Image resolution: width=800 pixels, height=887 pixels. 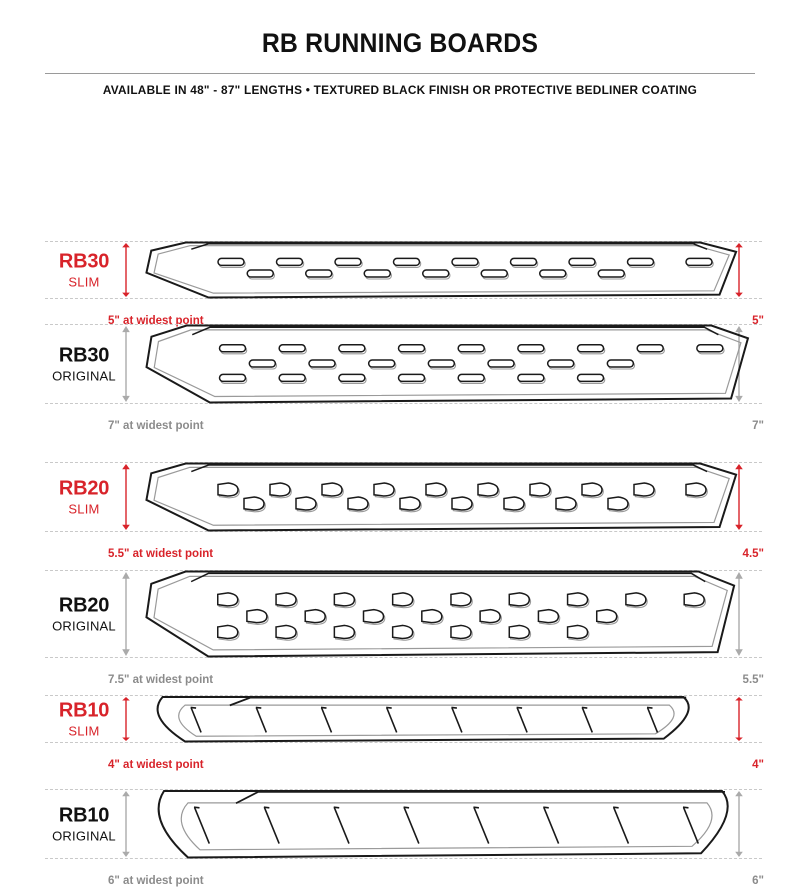 I want to click on board-label: RB30 ORIGINAL, so click(x=84, y=364).